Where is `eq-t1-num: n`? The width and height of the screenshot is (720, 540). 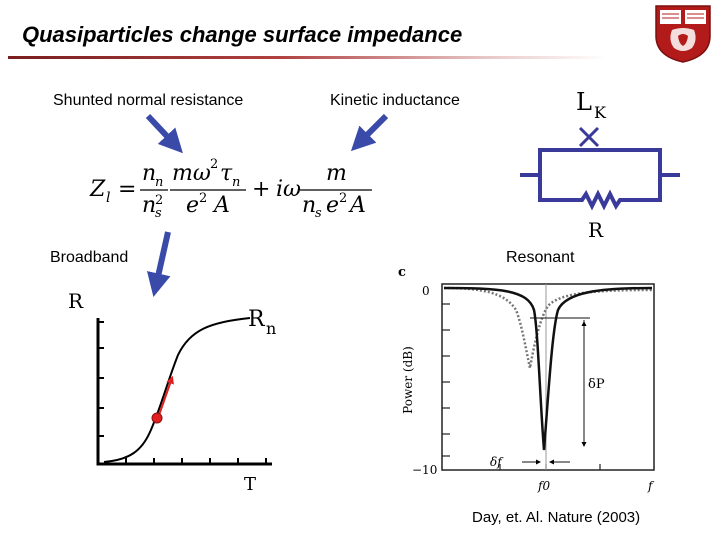
eq-t1-num: n is located at coordinates (149, 173).